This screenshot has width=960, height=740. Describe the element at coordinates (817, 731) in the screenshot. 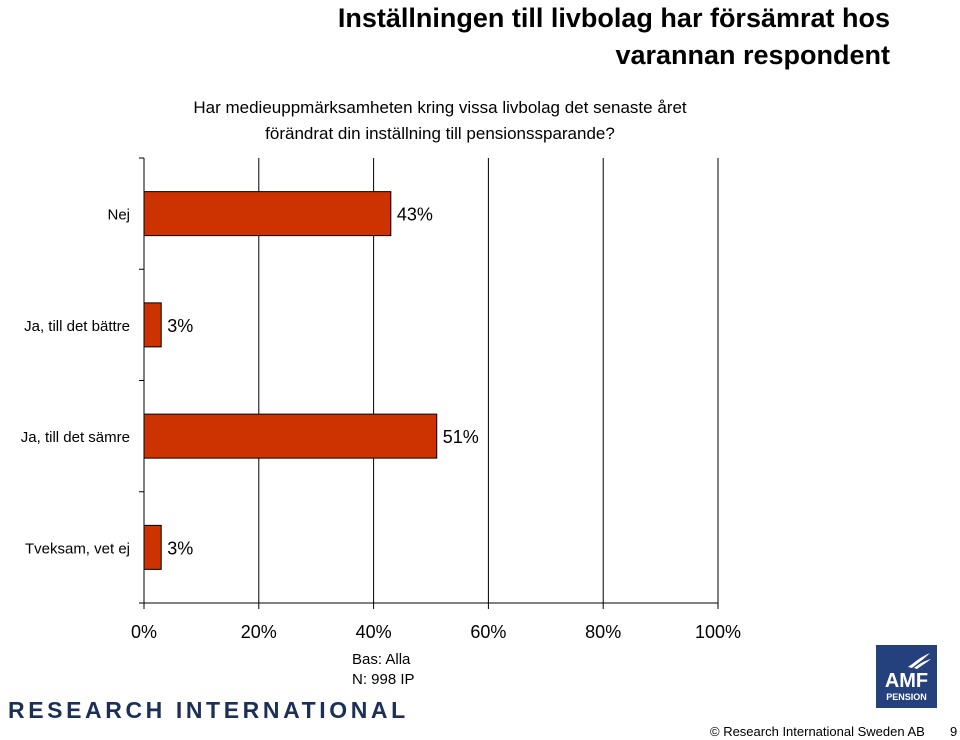

I see `copyright-text: © Research International Sweden AB` at that location.